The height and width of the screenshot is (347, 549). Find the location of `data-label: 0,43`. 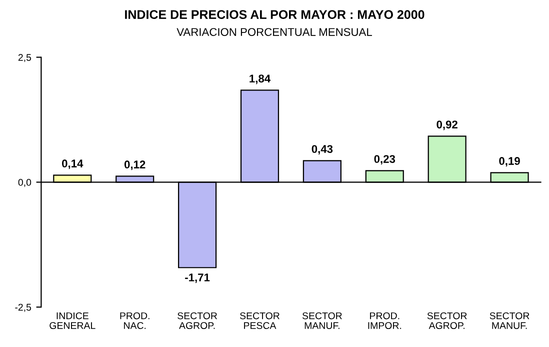

data-label: 0,43 is located at coordinates (322, 150).